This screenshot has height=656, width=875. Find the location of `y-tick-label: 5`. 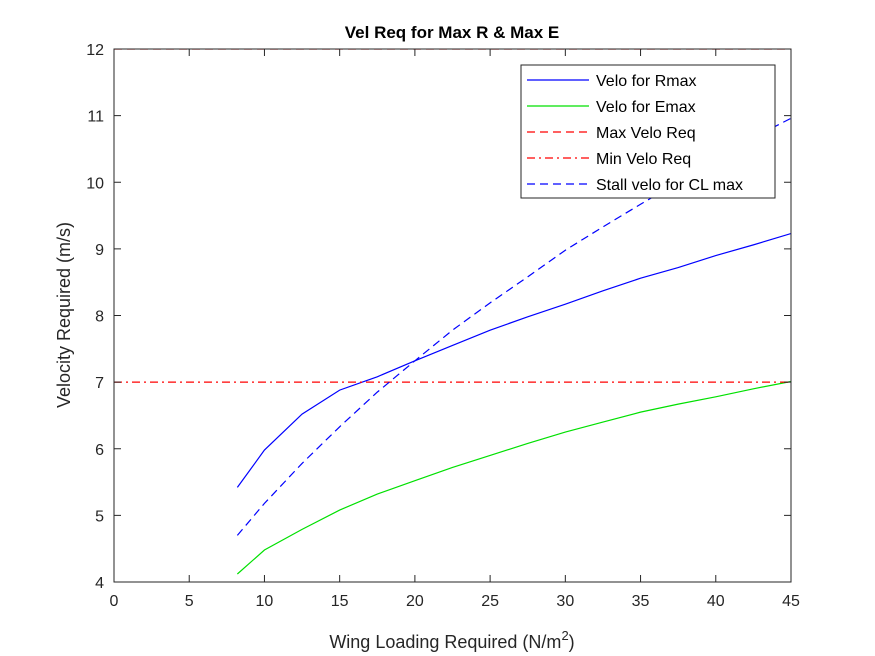

y-tick-label: 5 is located at coordinates (99, 516).